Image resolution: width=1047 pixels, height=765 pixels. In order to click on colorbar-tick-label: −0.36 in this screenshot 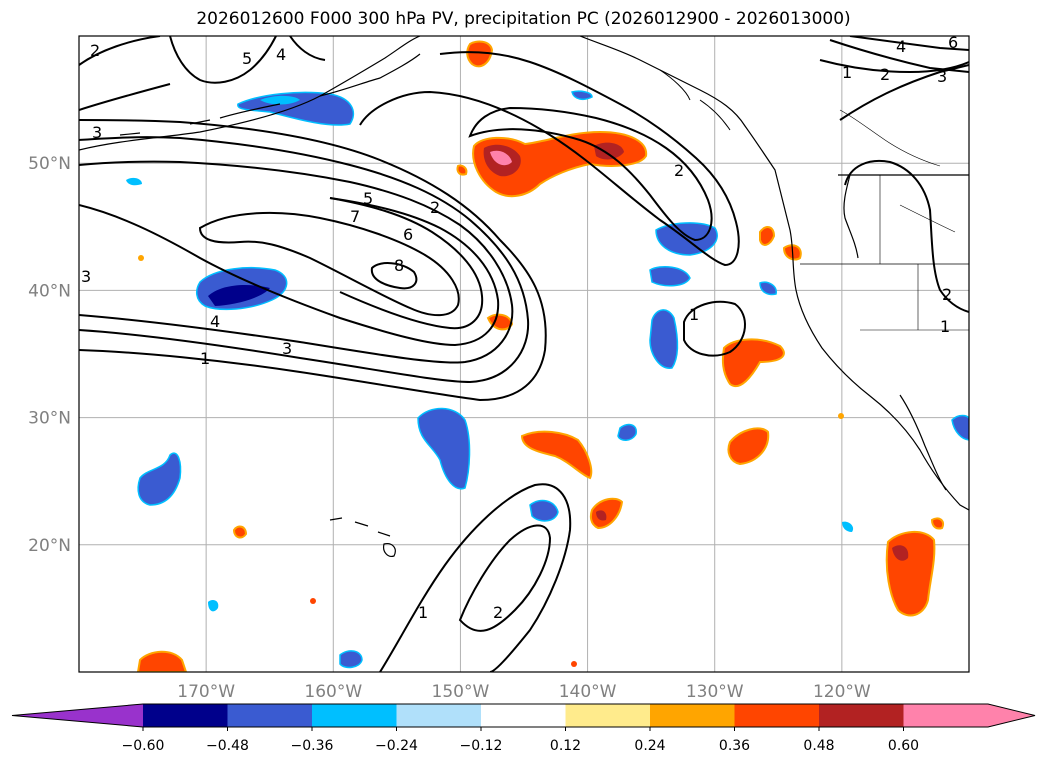, I will do `click(312, 746)`.